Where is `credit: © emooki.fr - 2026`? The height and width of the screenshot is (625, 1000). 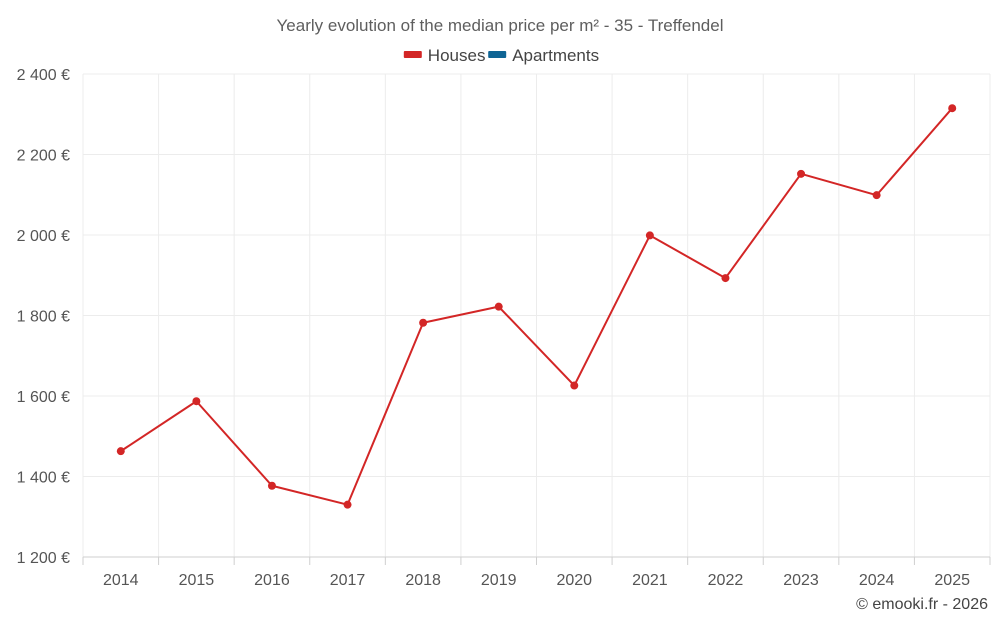
credit: © emooki.fr - 2026 is located at coordinates (922, 604).